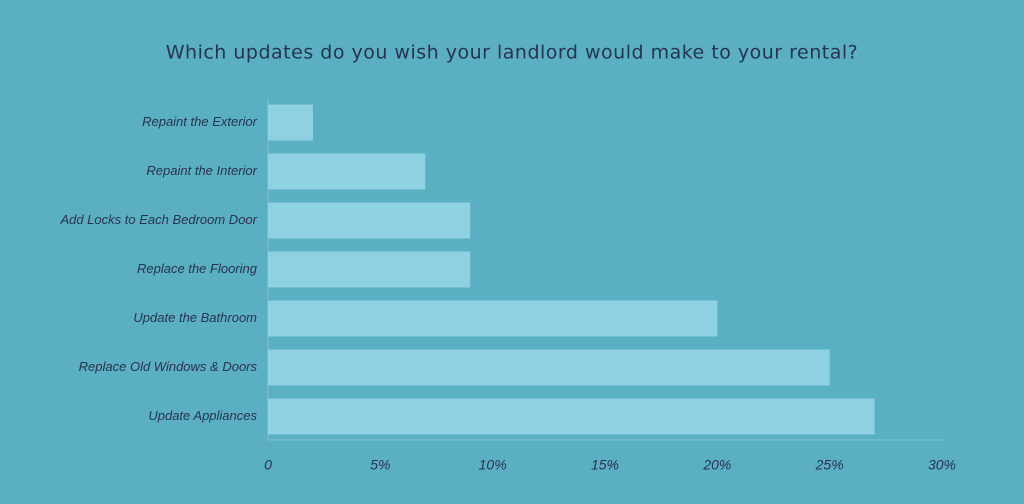 The width and height of the screenshot is (1024, 504). Describe the element at coordinates (201, 170) in the screenshot. I see `y-tick-label: Repaint the Interior` at that location.